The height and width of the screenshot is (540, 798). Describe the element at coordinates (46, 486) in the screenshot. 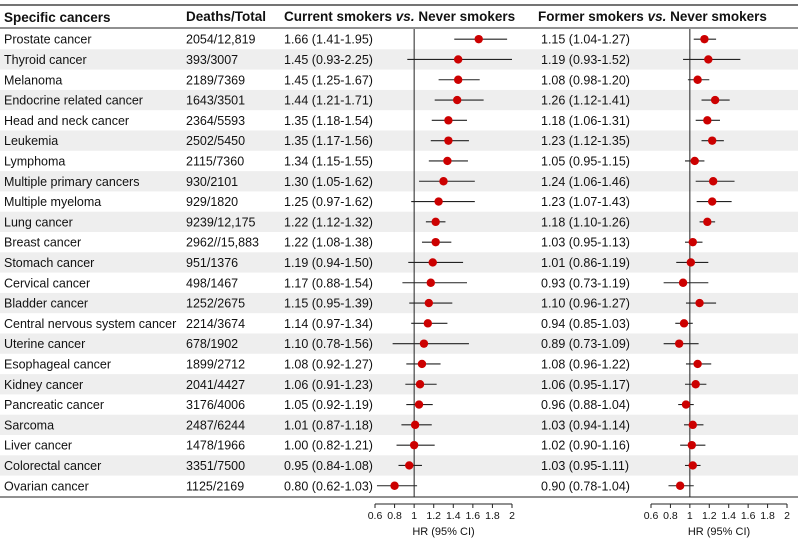

I see `cancer-name: Ovarian cancer` at that location.